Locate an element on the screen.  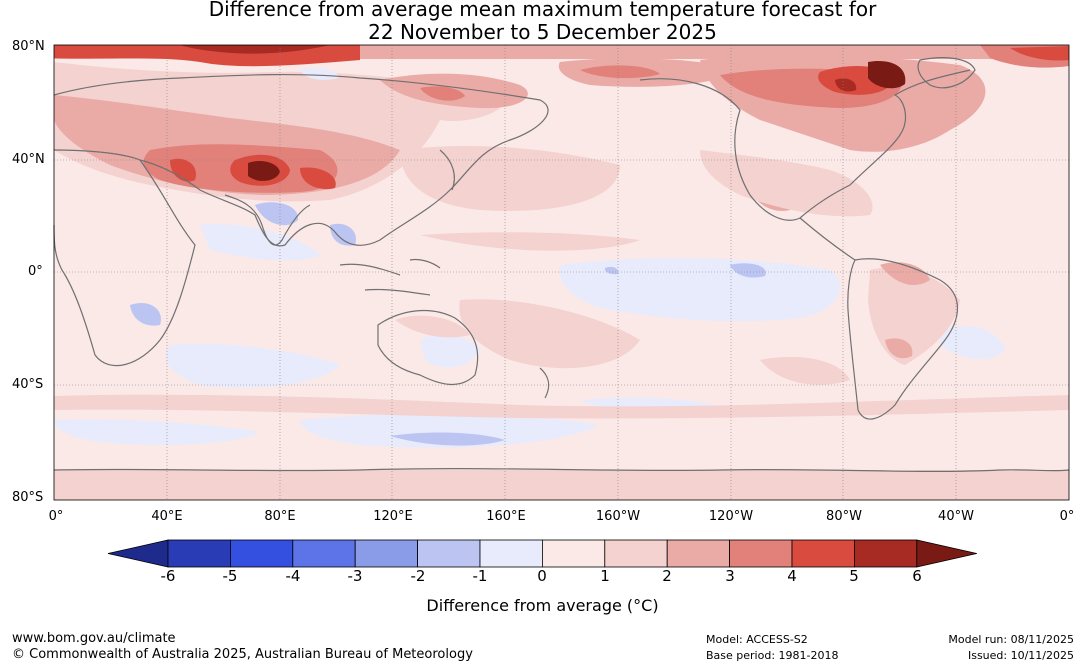
se-pacific-warm is located at coordinates (805, 370).